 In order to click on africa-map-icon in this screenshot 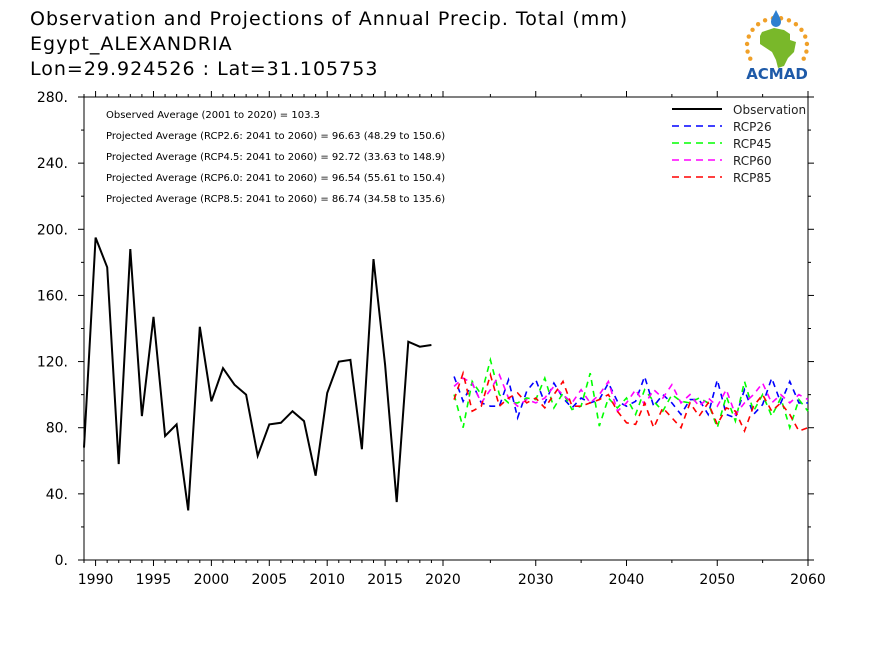, I will do `click(778, 48)`.